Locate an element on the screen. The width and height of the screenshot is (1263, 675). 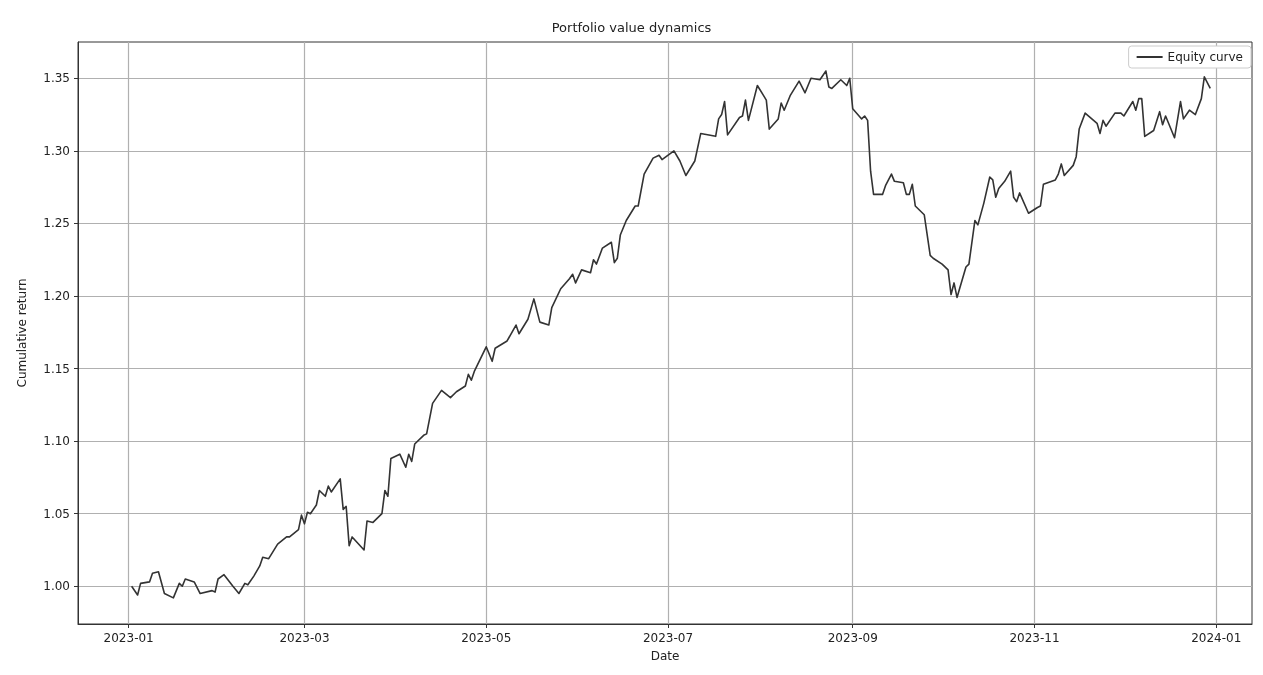
x-tick-label: 2023-07 is located at coordinates (668, 638).